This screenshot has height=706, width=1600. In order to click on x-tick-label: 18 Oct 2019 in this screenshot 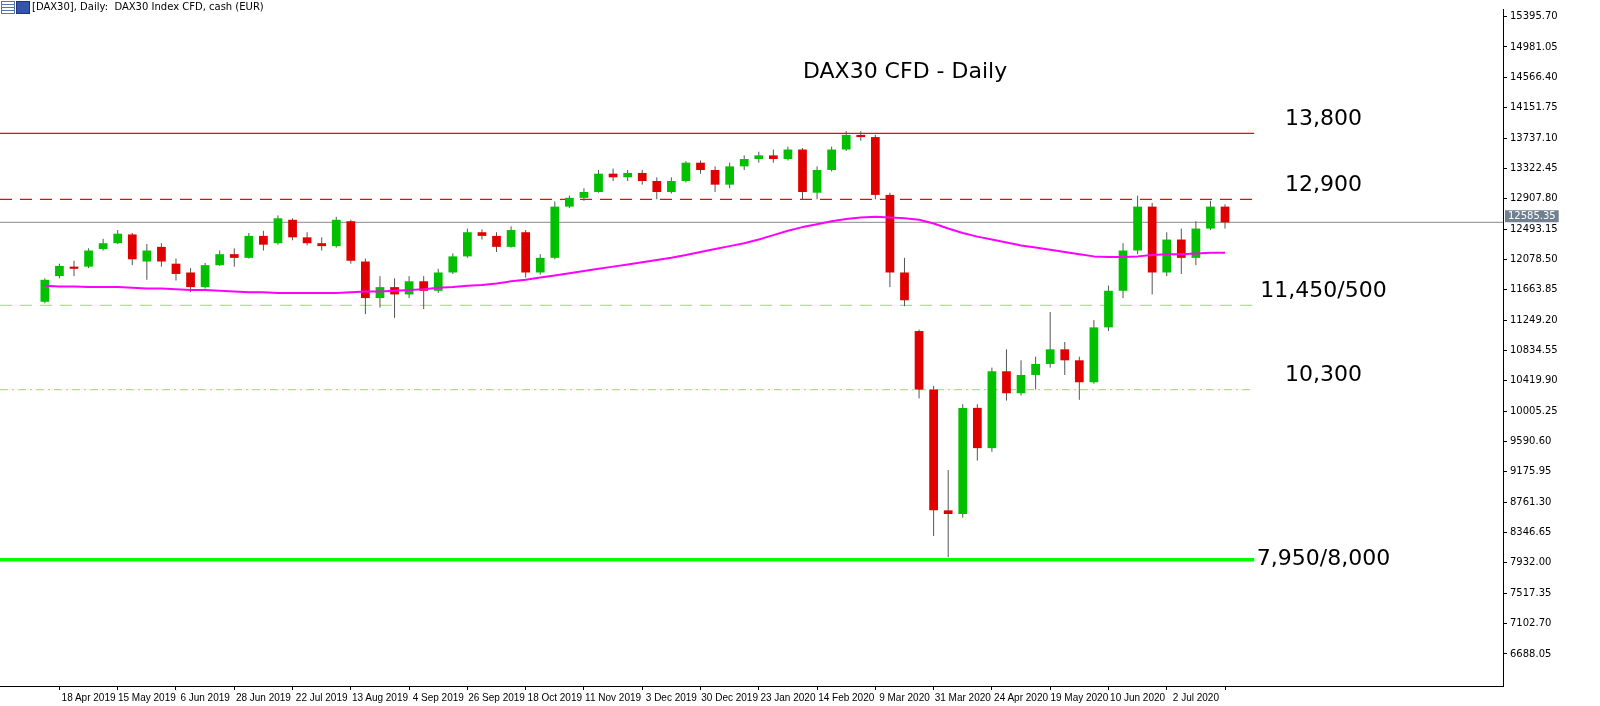, I will do `click(555, 697)`.